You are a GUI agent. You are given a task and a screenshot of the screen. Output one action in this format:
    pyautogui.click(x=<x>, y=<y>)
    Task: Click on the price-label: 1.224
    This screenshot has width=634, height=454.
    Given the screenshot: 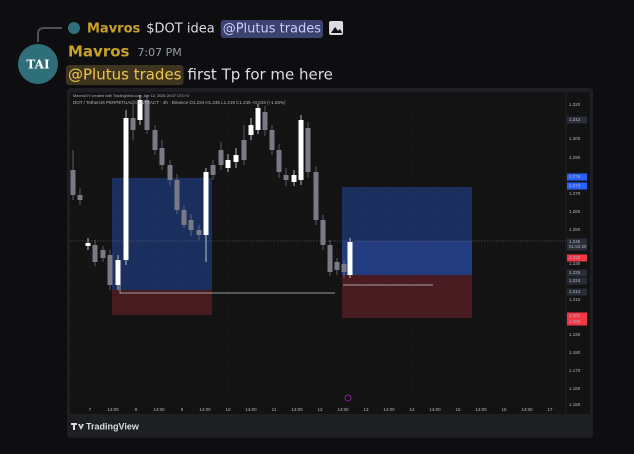 What is the action you would take?
    pyautogui.click(x=575, y=280)
    